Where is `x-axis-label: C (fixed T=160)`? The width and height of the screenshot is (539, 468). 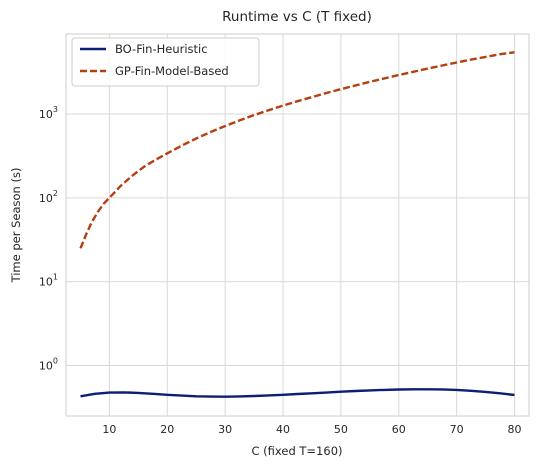 x-axis-label: C (fixed T=160) is located at coordinates (297, 451).